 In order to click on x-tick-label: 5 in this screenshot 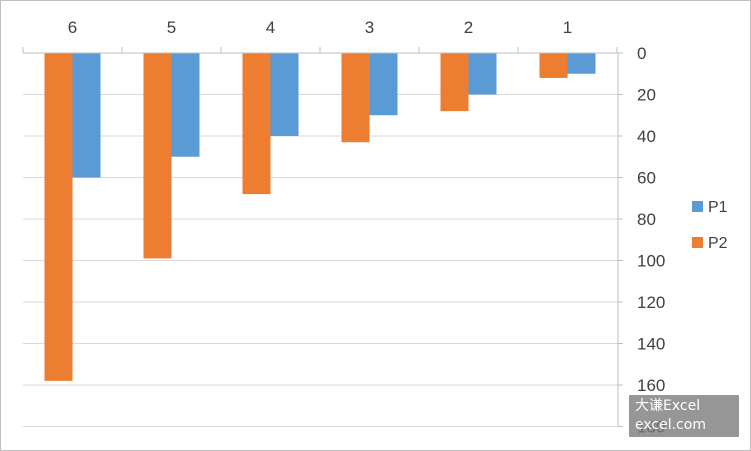, I will do `click(171, 27)`.